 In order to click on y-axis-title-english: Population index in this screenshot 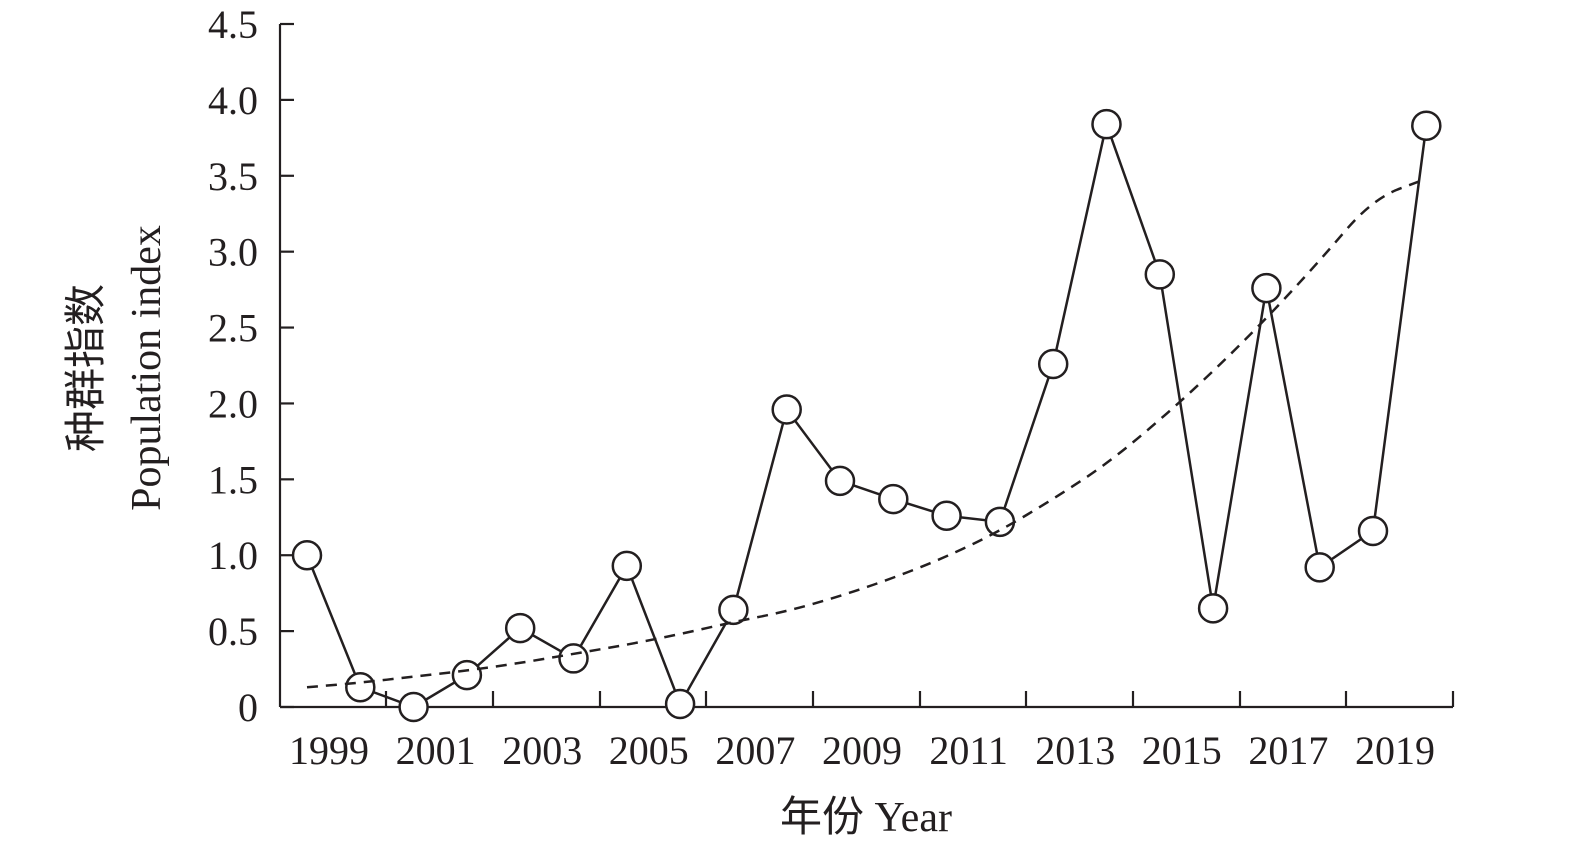, I will do `click(147, 368)`.